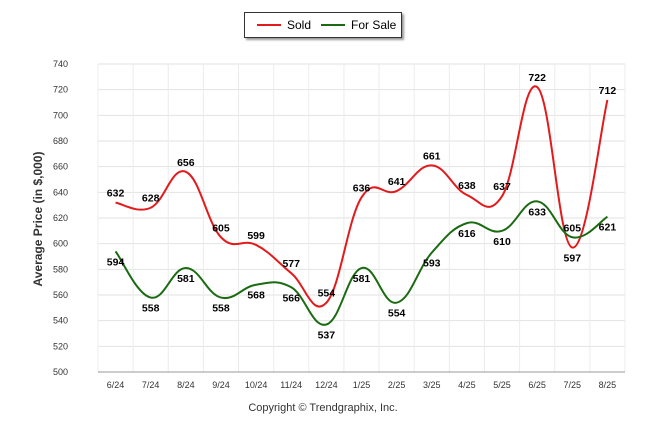 Image resolution: width=646 pixels, height=434 pixels. What do you see at coordinates (116, 262) in the screenshot?
I see `data-label: 594` at bounding box center [116, 262].